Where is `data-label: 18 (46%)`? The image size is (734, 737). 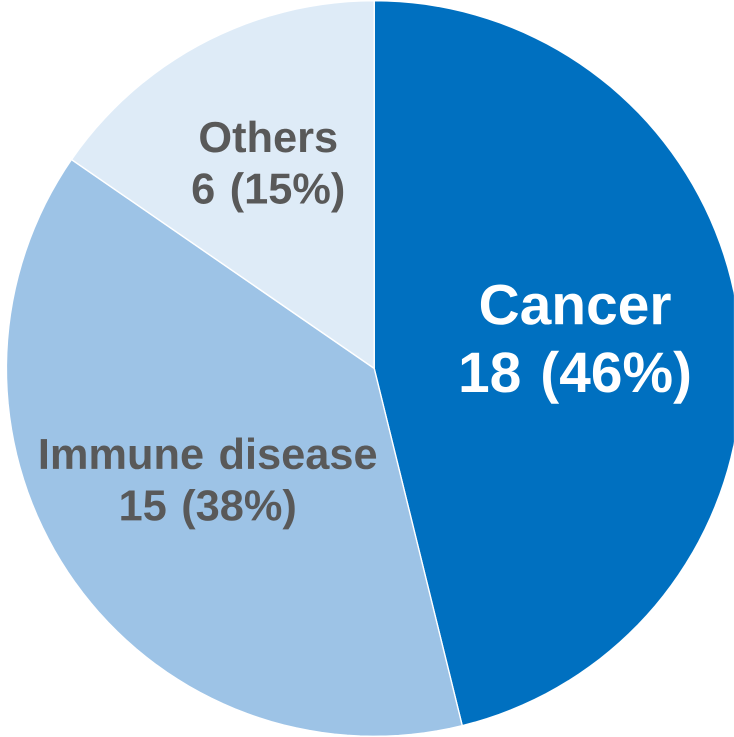 data-label: 18 (46%) is located at coordinates (576, 377).